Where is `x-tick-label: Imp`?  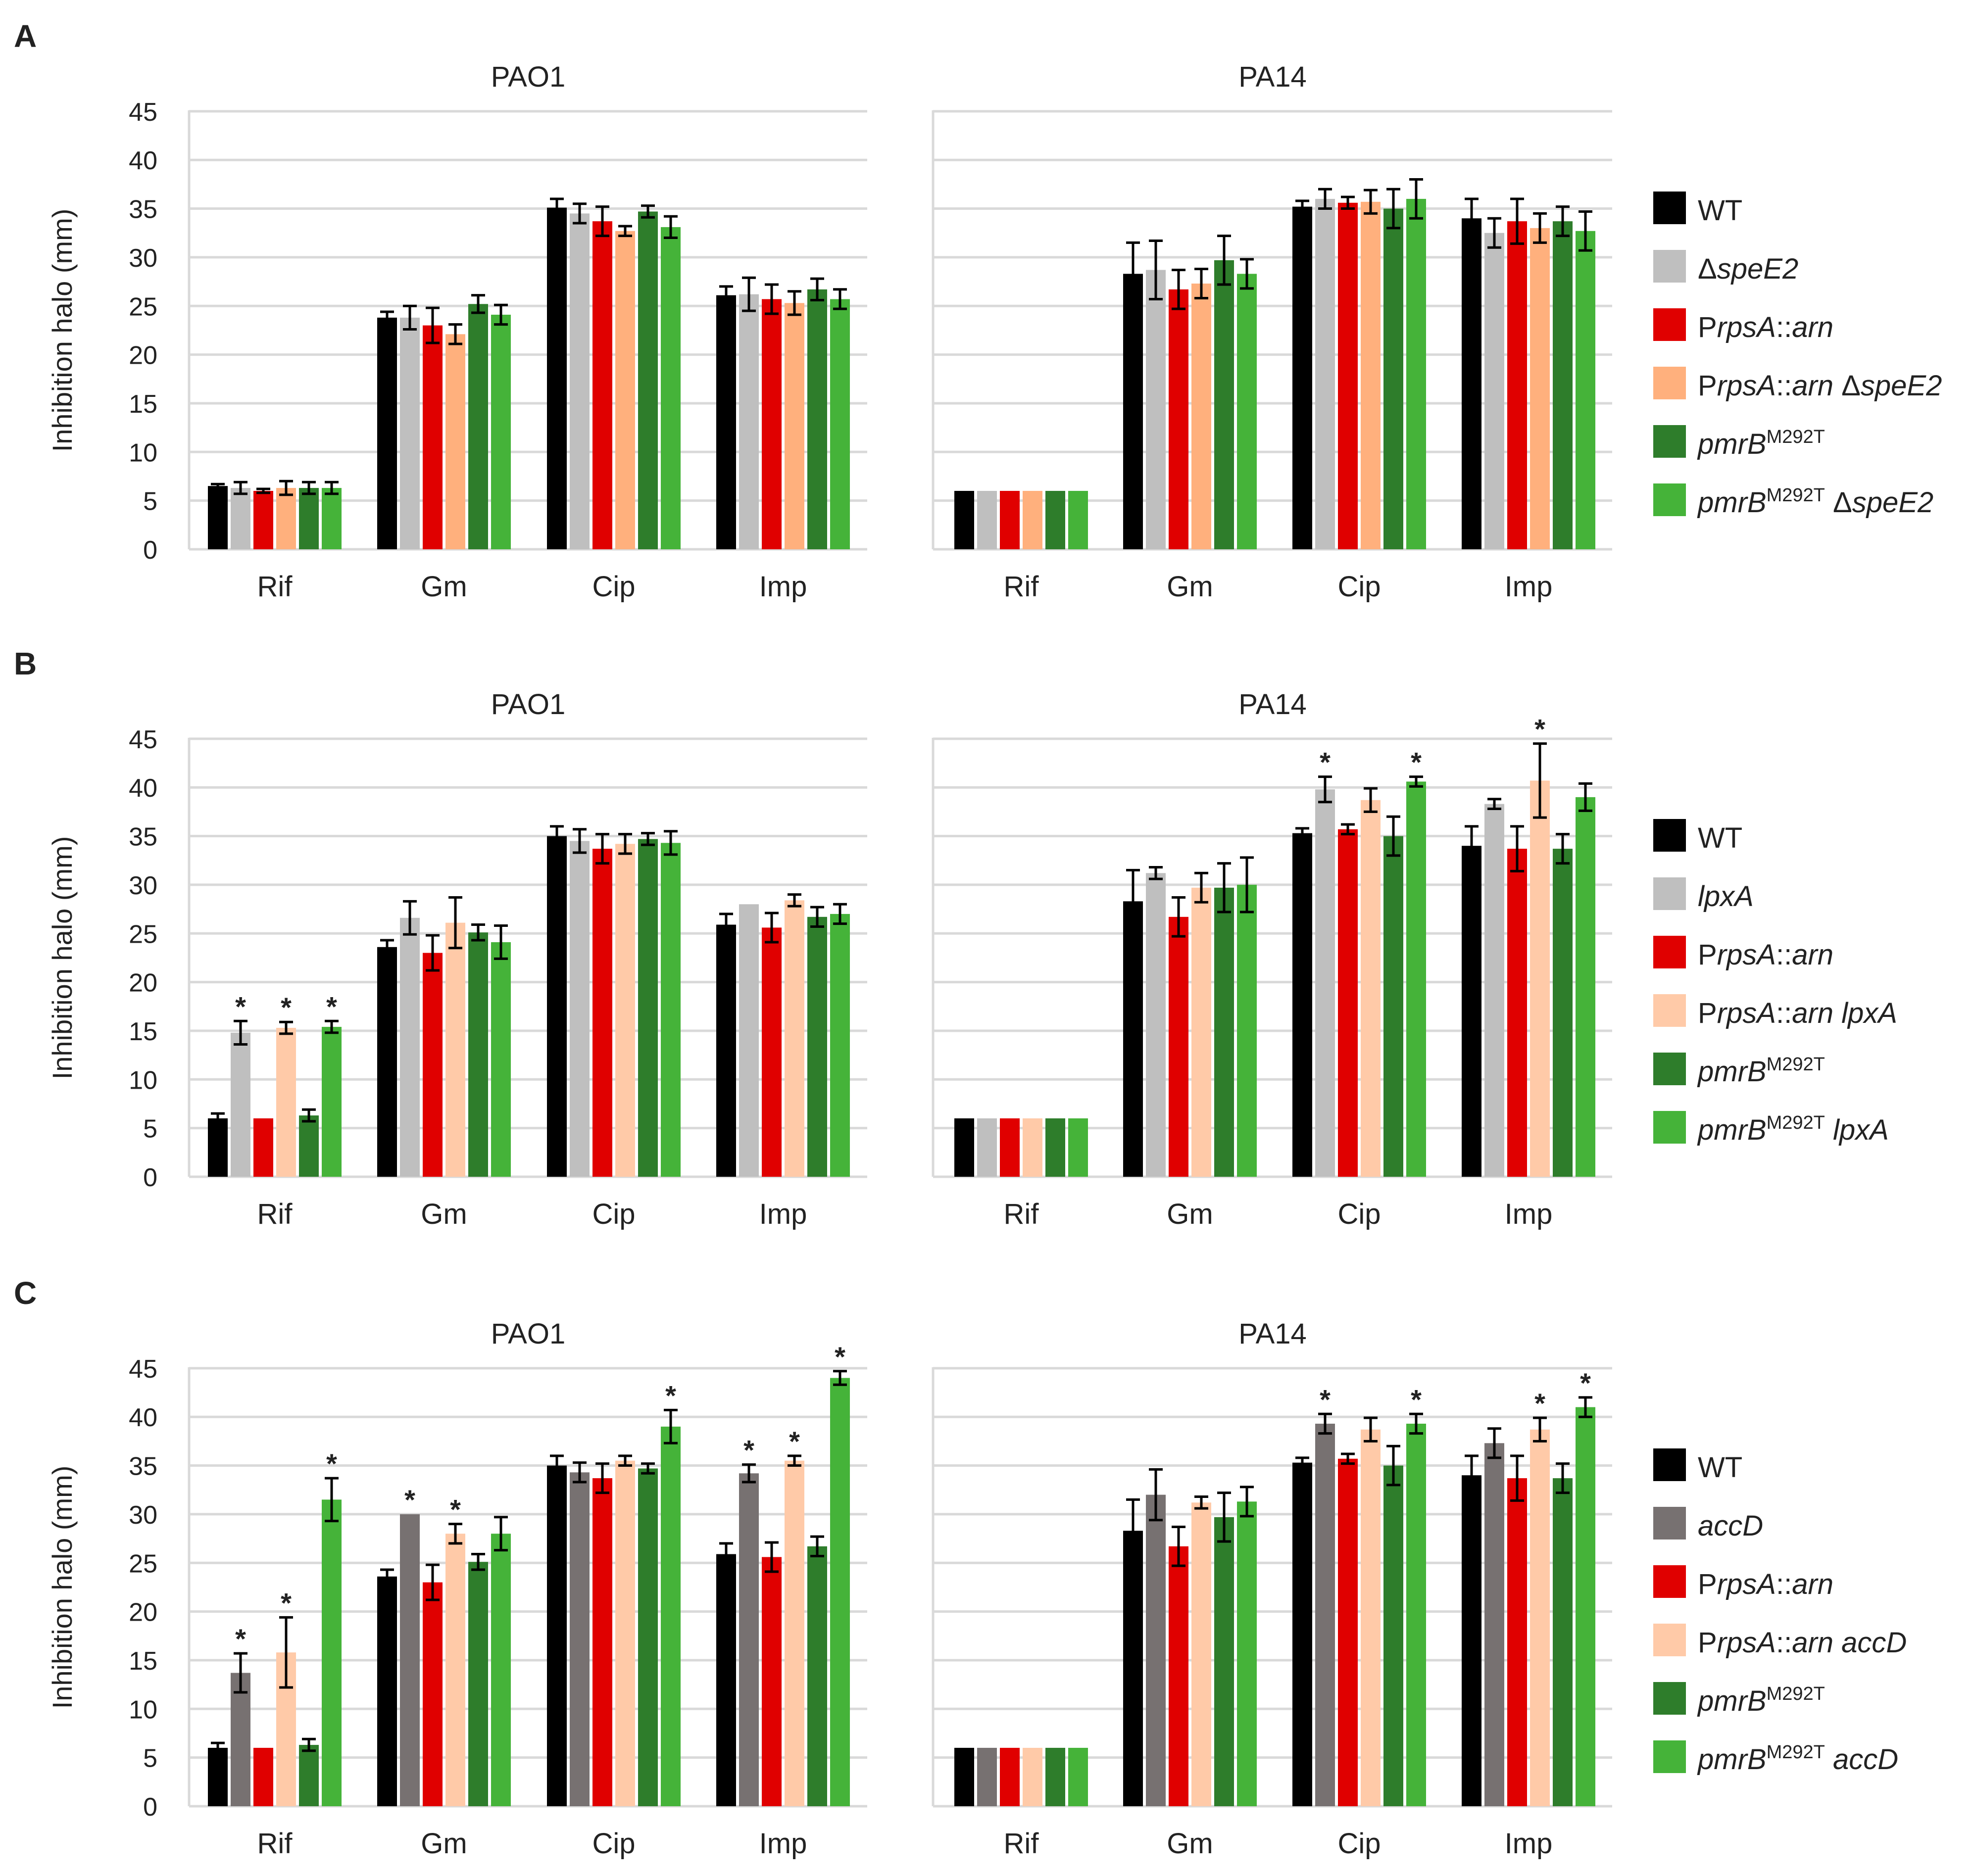 x-tick-label: Imp is located at coordinates (783, 1214).